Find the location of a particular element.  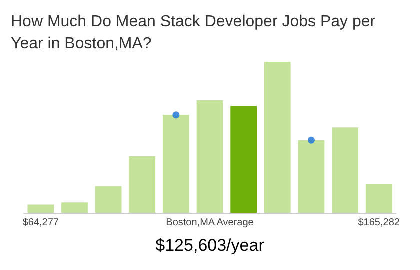

x-tick-label: $64,277 is located at coordinates (41, 223).